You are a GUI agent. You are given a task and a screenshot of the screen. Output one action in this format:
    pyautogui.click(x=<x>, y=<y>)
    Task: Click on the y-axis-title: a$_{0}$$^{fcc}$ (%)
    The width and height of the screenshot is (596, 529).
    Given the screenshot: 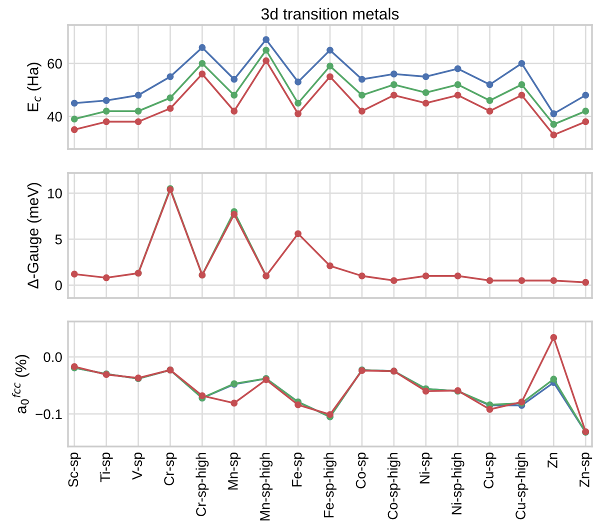 What is the action you would take?
    pyautogui.click(x=21, y=384)
    